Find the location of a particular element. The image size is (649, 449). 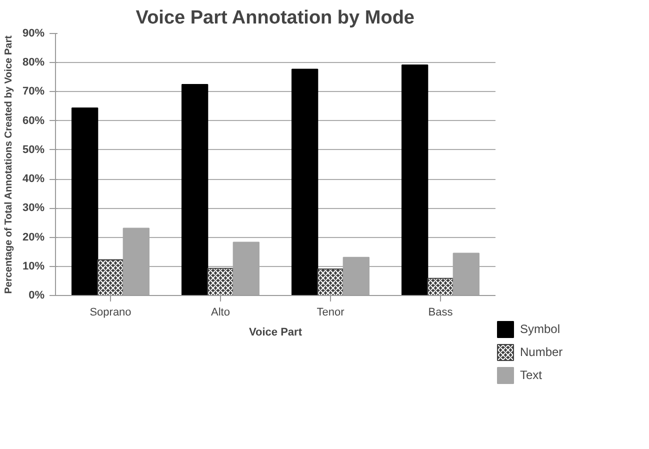

chart-title: Voice Part Annotation by Mode is located at coordinates (275, 18).